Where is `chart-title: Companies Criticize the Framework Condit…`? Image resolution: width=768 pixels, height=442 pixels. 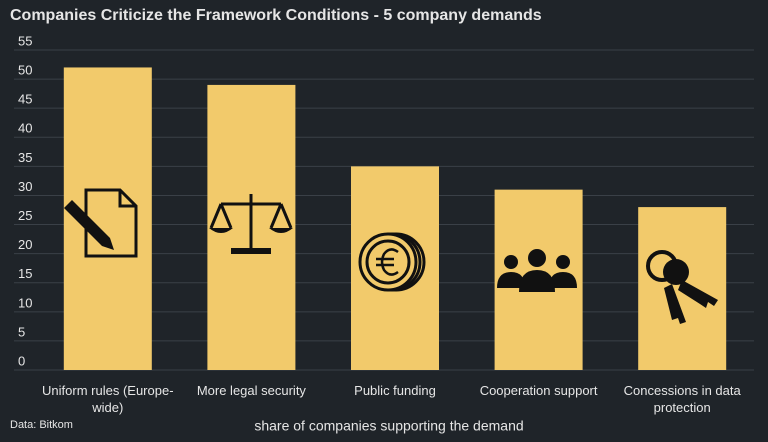
chart-title: Companies Criticize the Framework Condit… is located at coordinates (276, 15).